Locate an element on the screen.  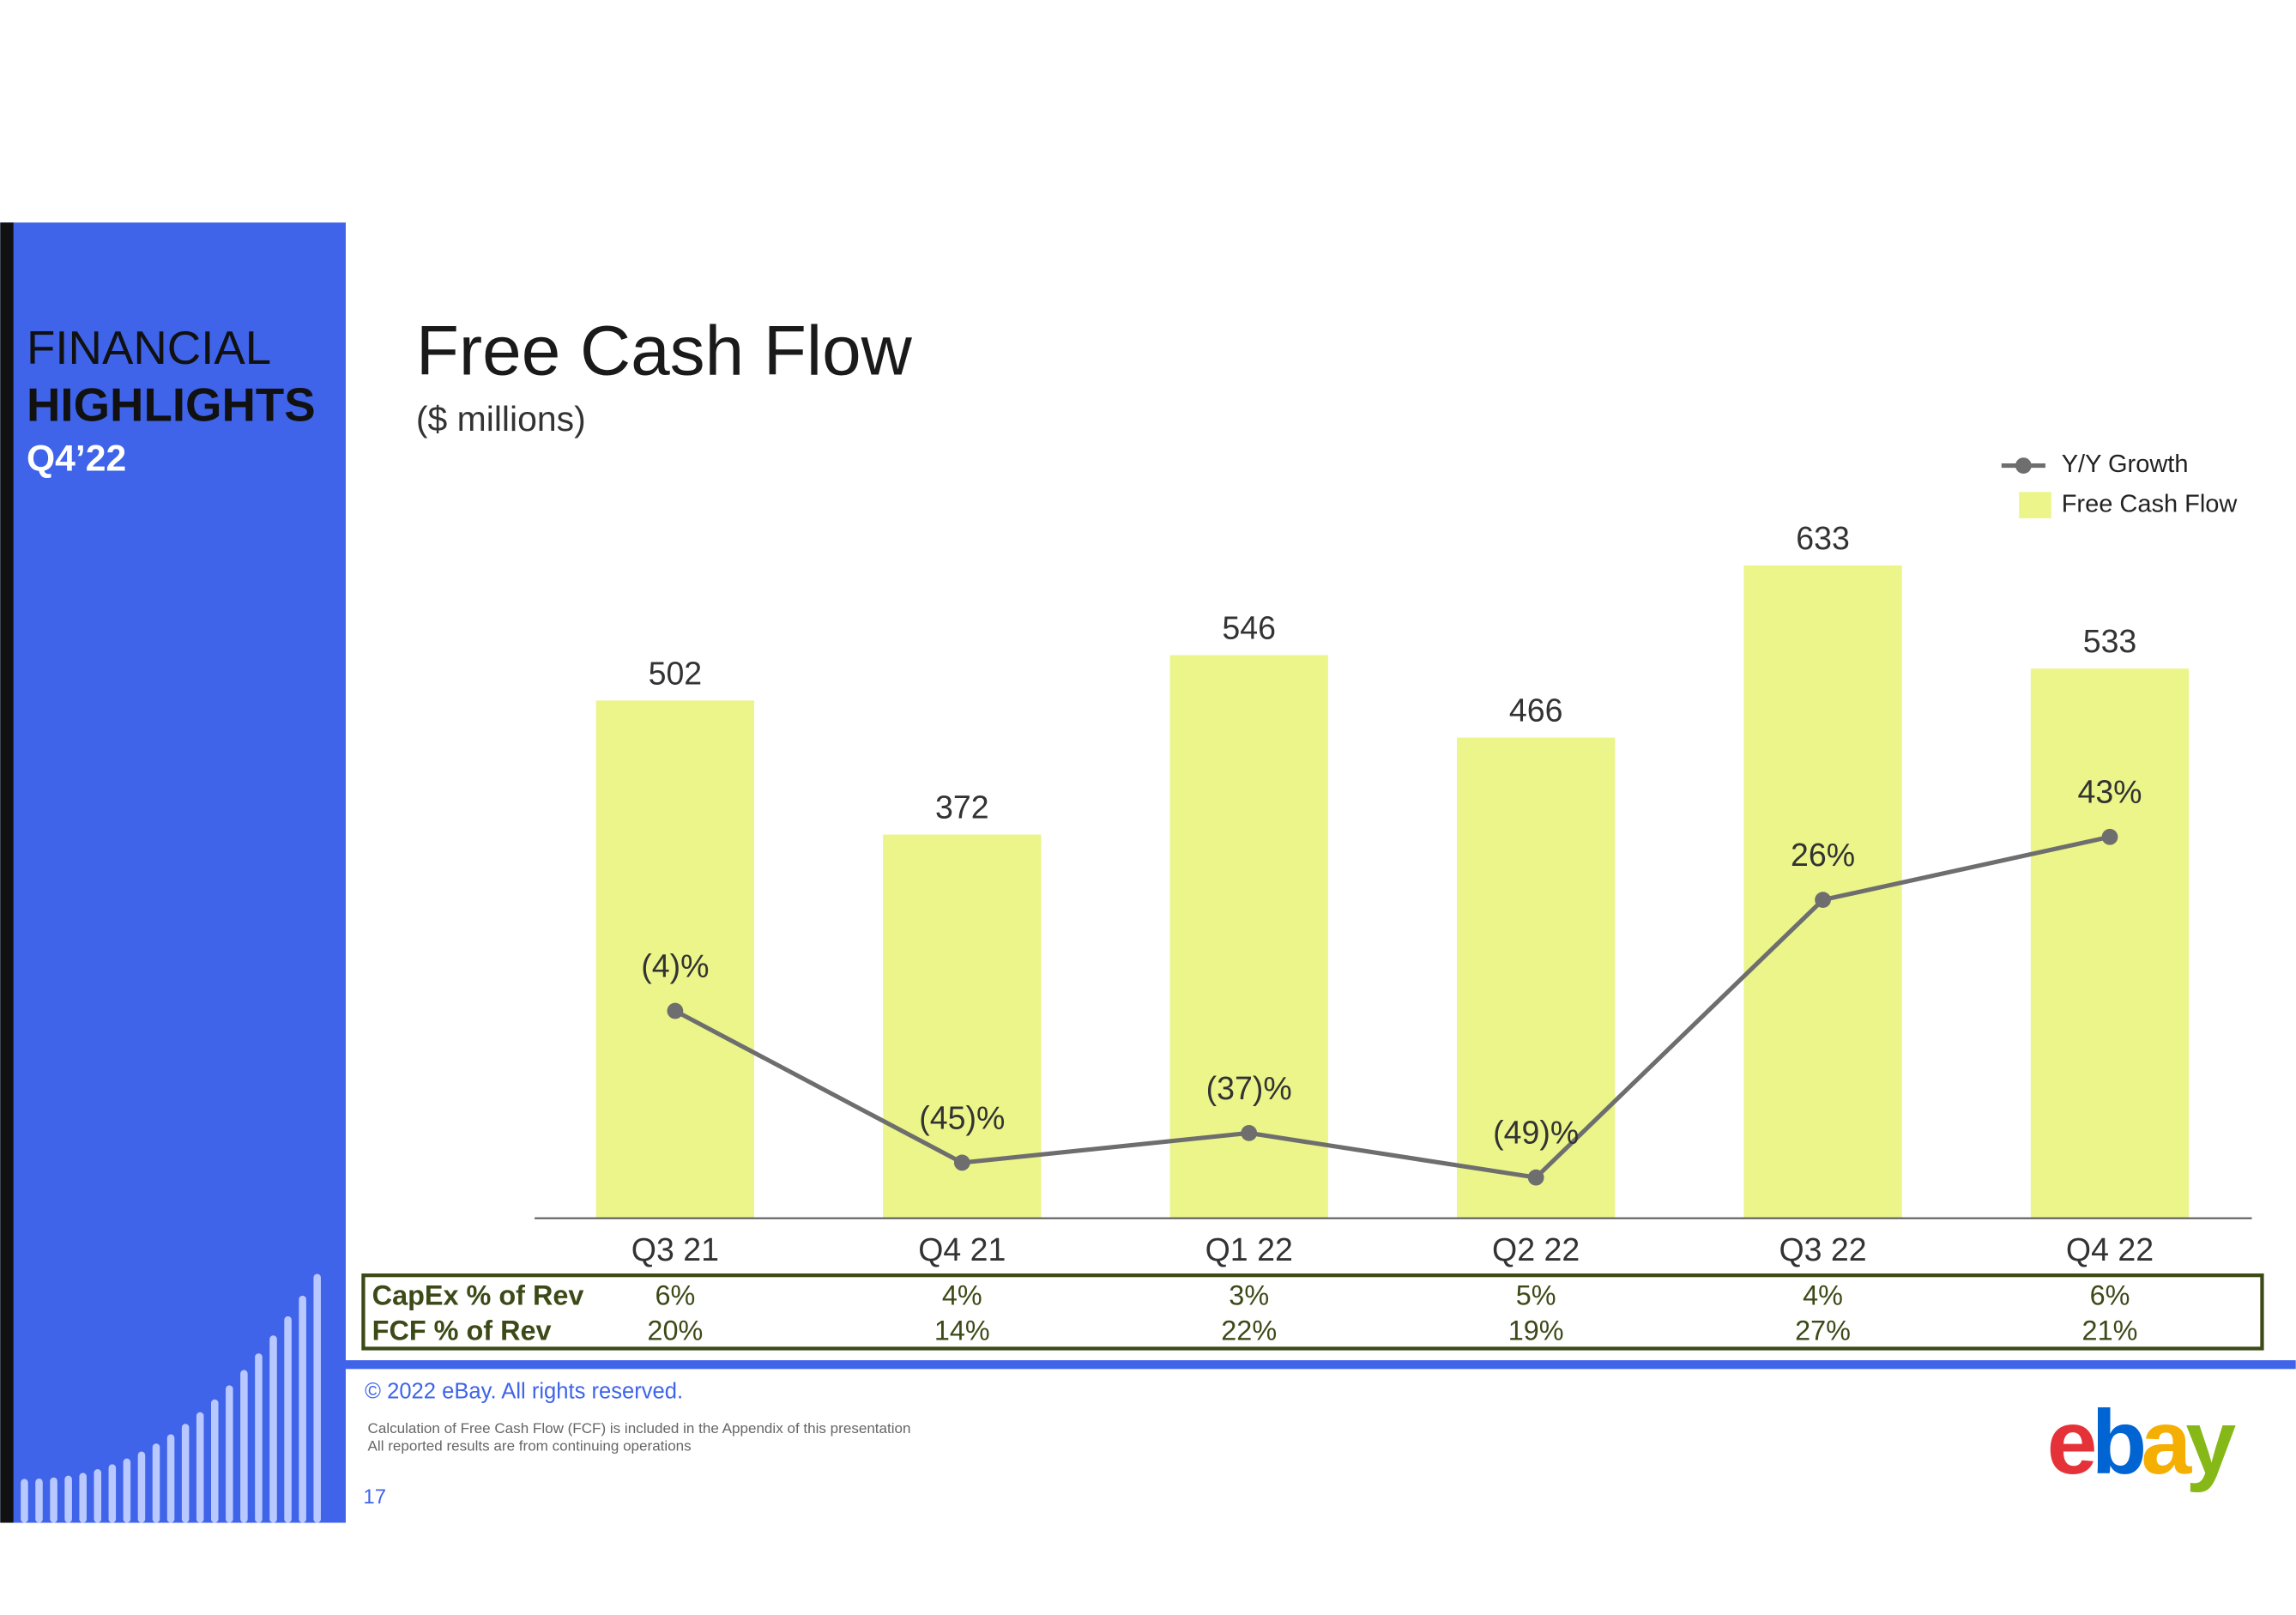
table-row-label: FCF % of Rev is located at coordinates (462, 1330).